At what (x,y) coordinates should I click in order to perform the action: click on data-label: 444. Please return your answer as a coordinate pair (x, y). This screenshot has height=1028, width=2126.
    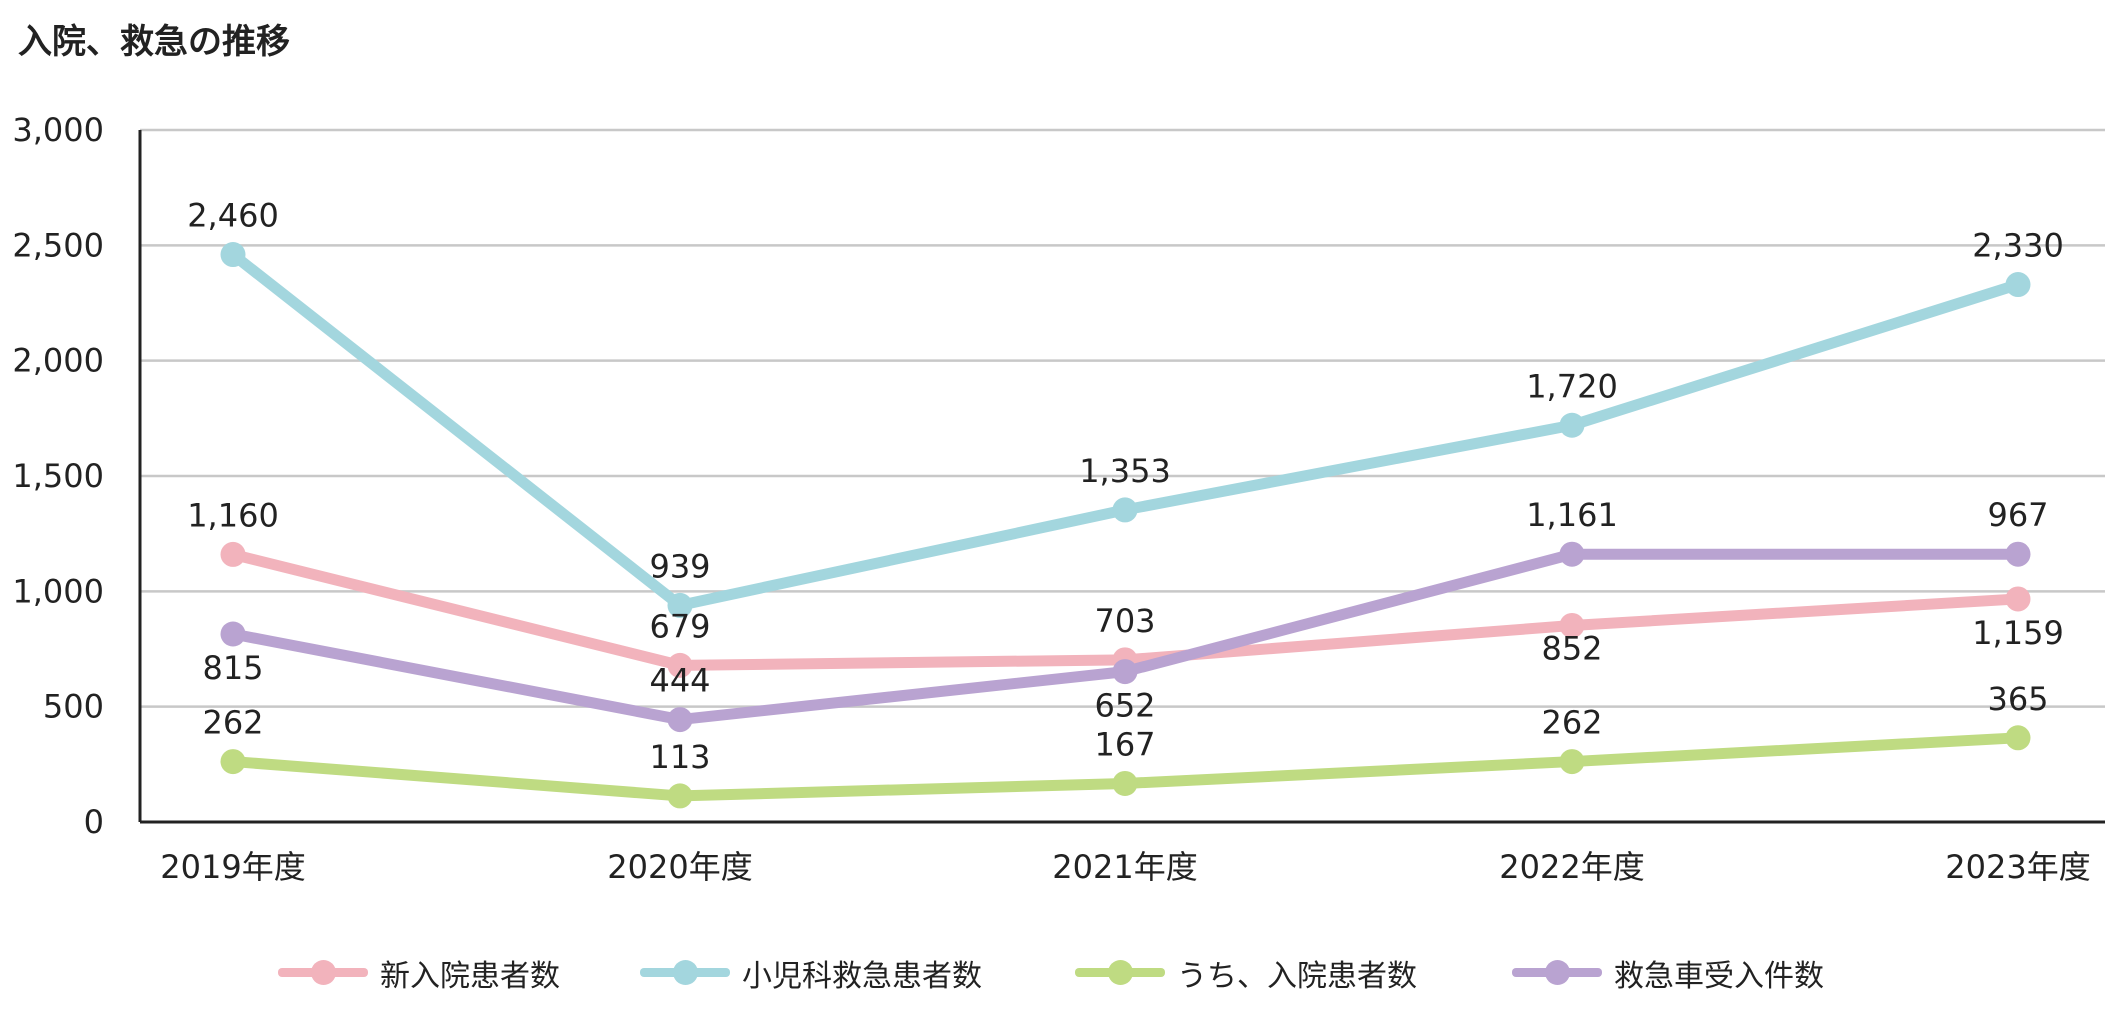
    Looking at the image, I should click on (679, 681).